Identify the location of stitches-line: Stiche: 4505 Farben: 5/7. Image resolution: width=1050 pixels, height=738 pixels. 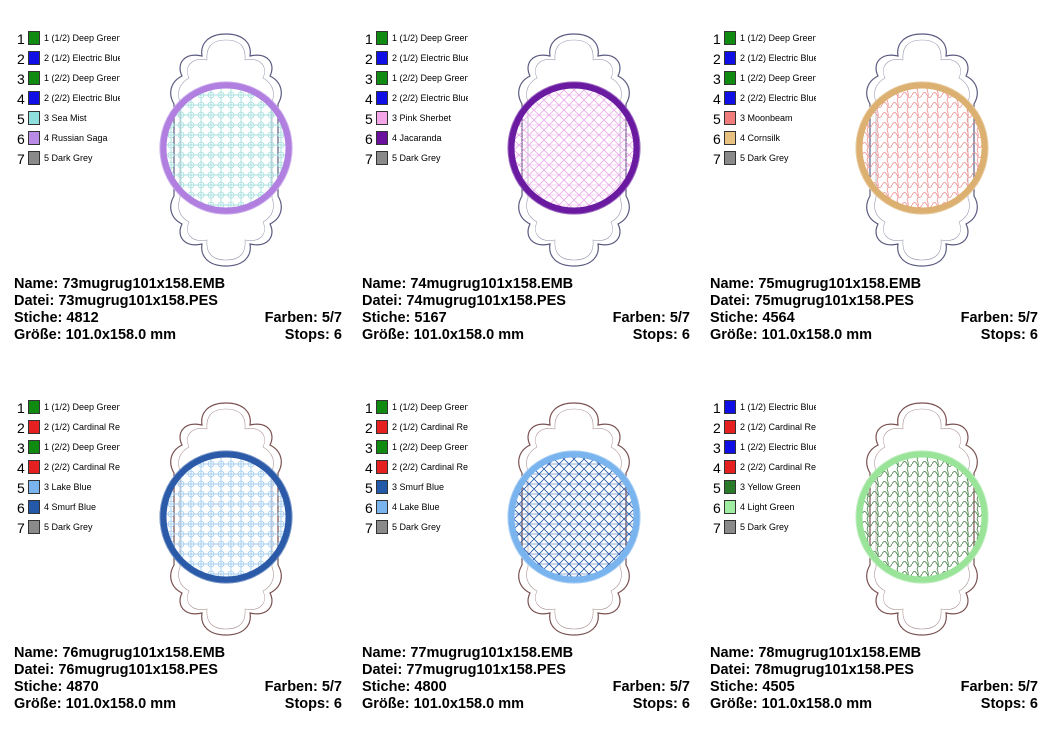
(874, 687).